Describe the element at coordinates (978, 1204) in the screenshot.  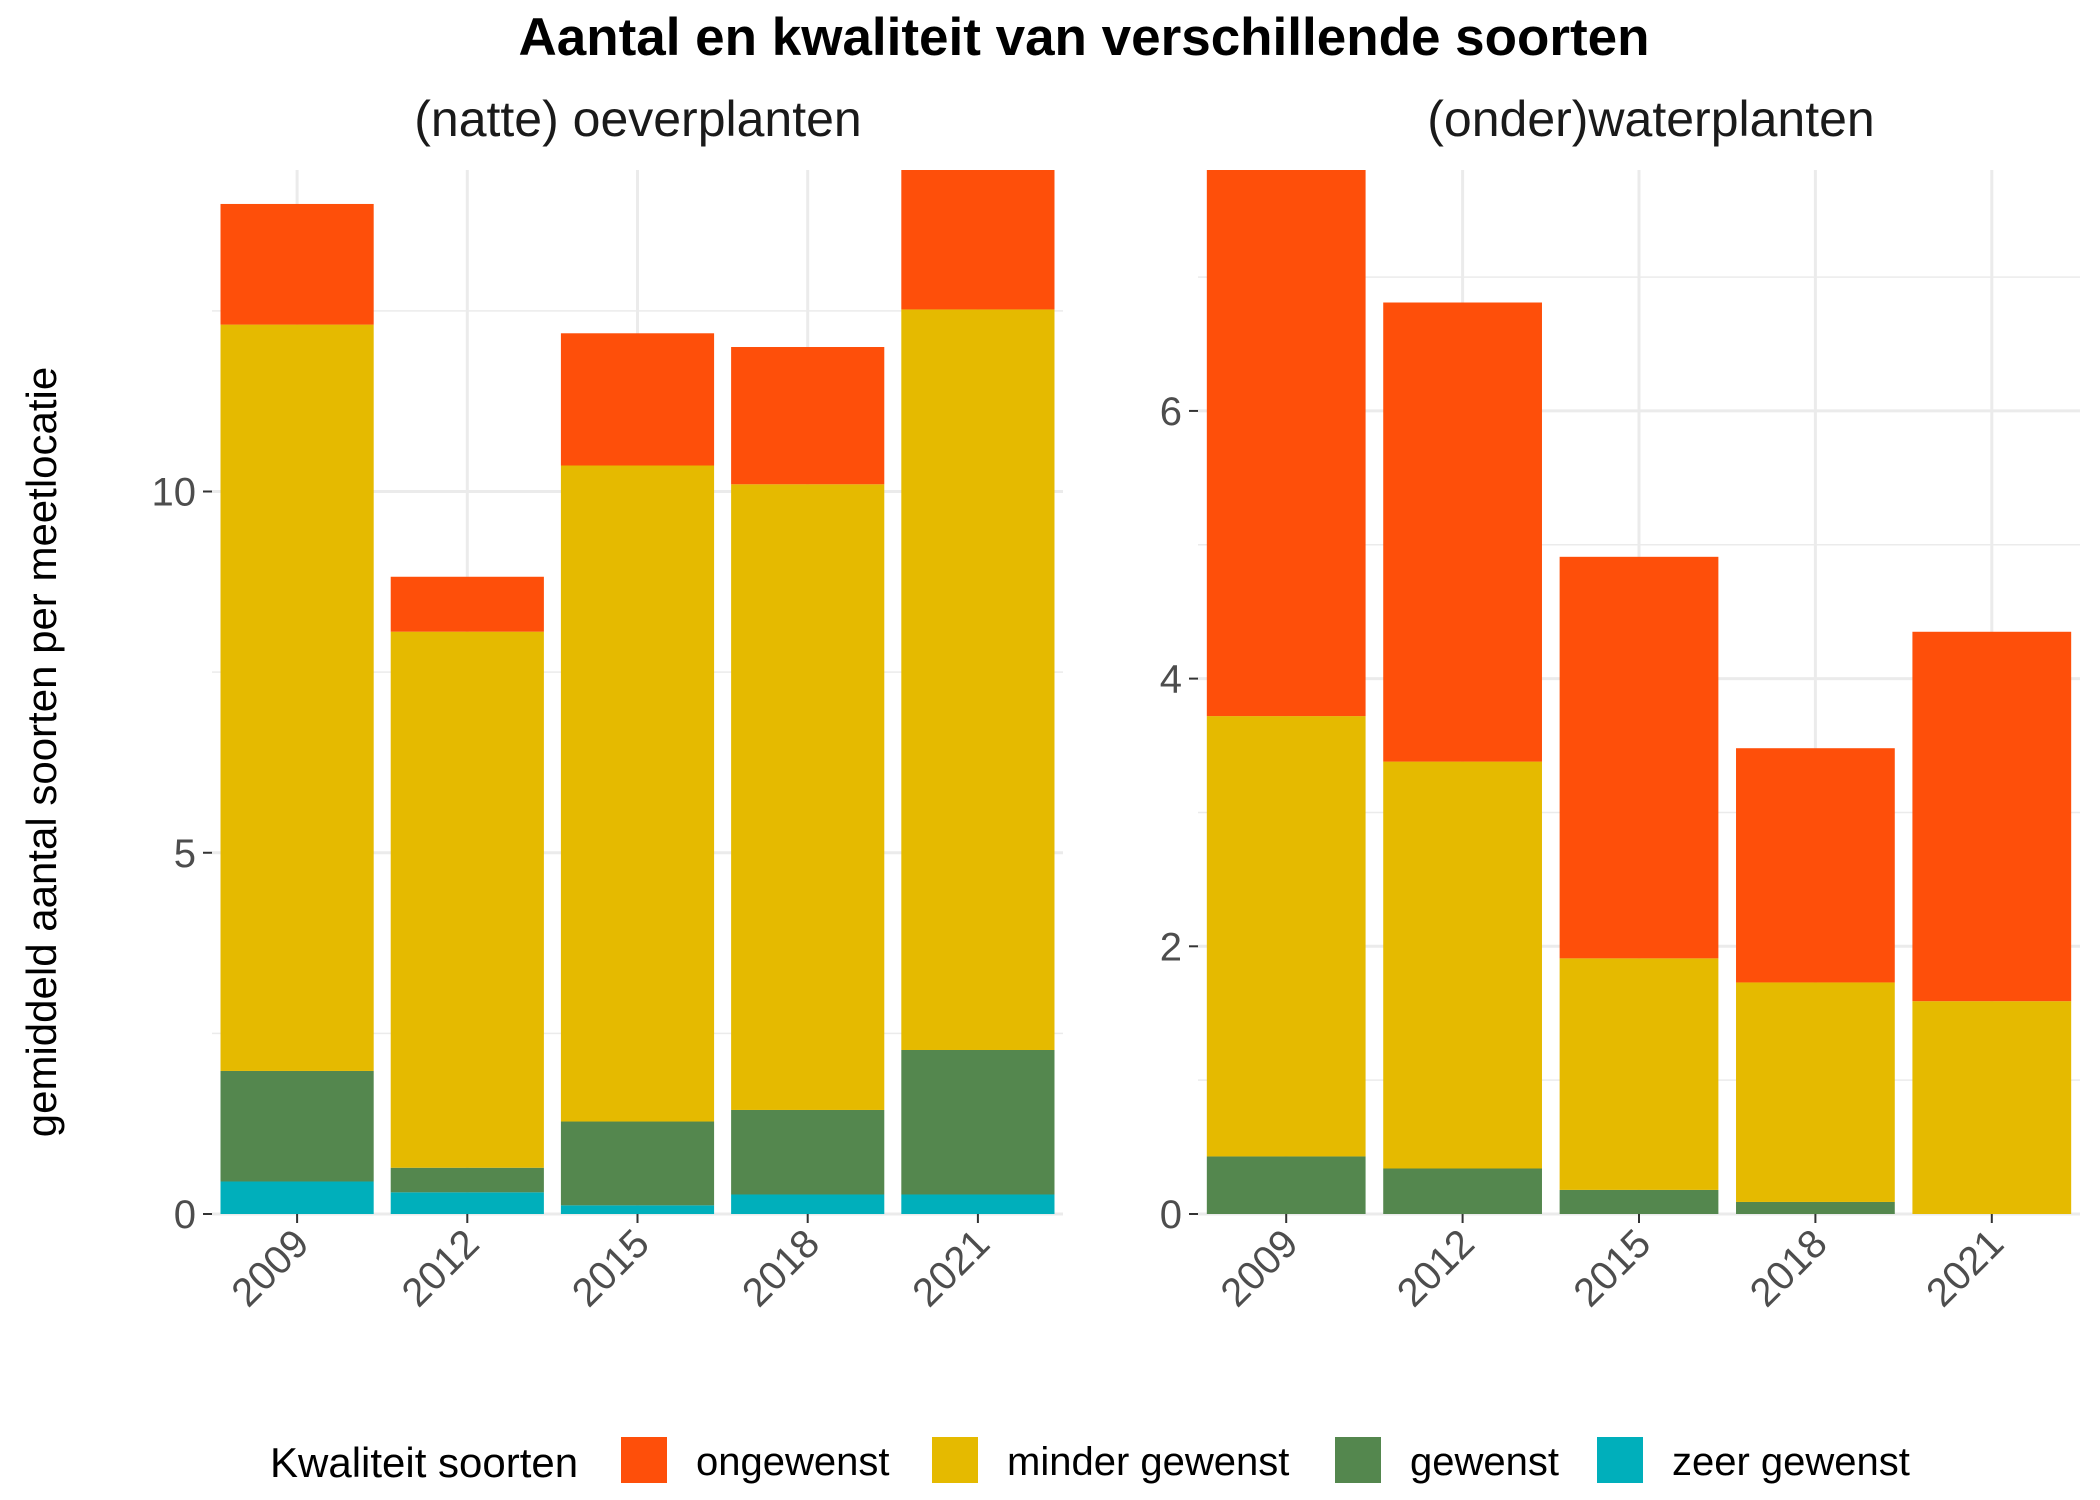
I see `bar-zeer-gewenst-2021` at that location.